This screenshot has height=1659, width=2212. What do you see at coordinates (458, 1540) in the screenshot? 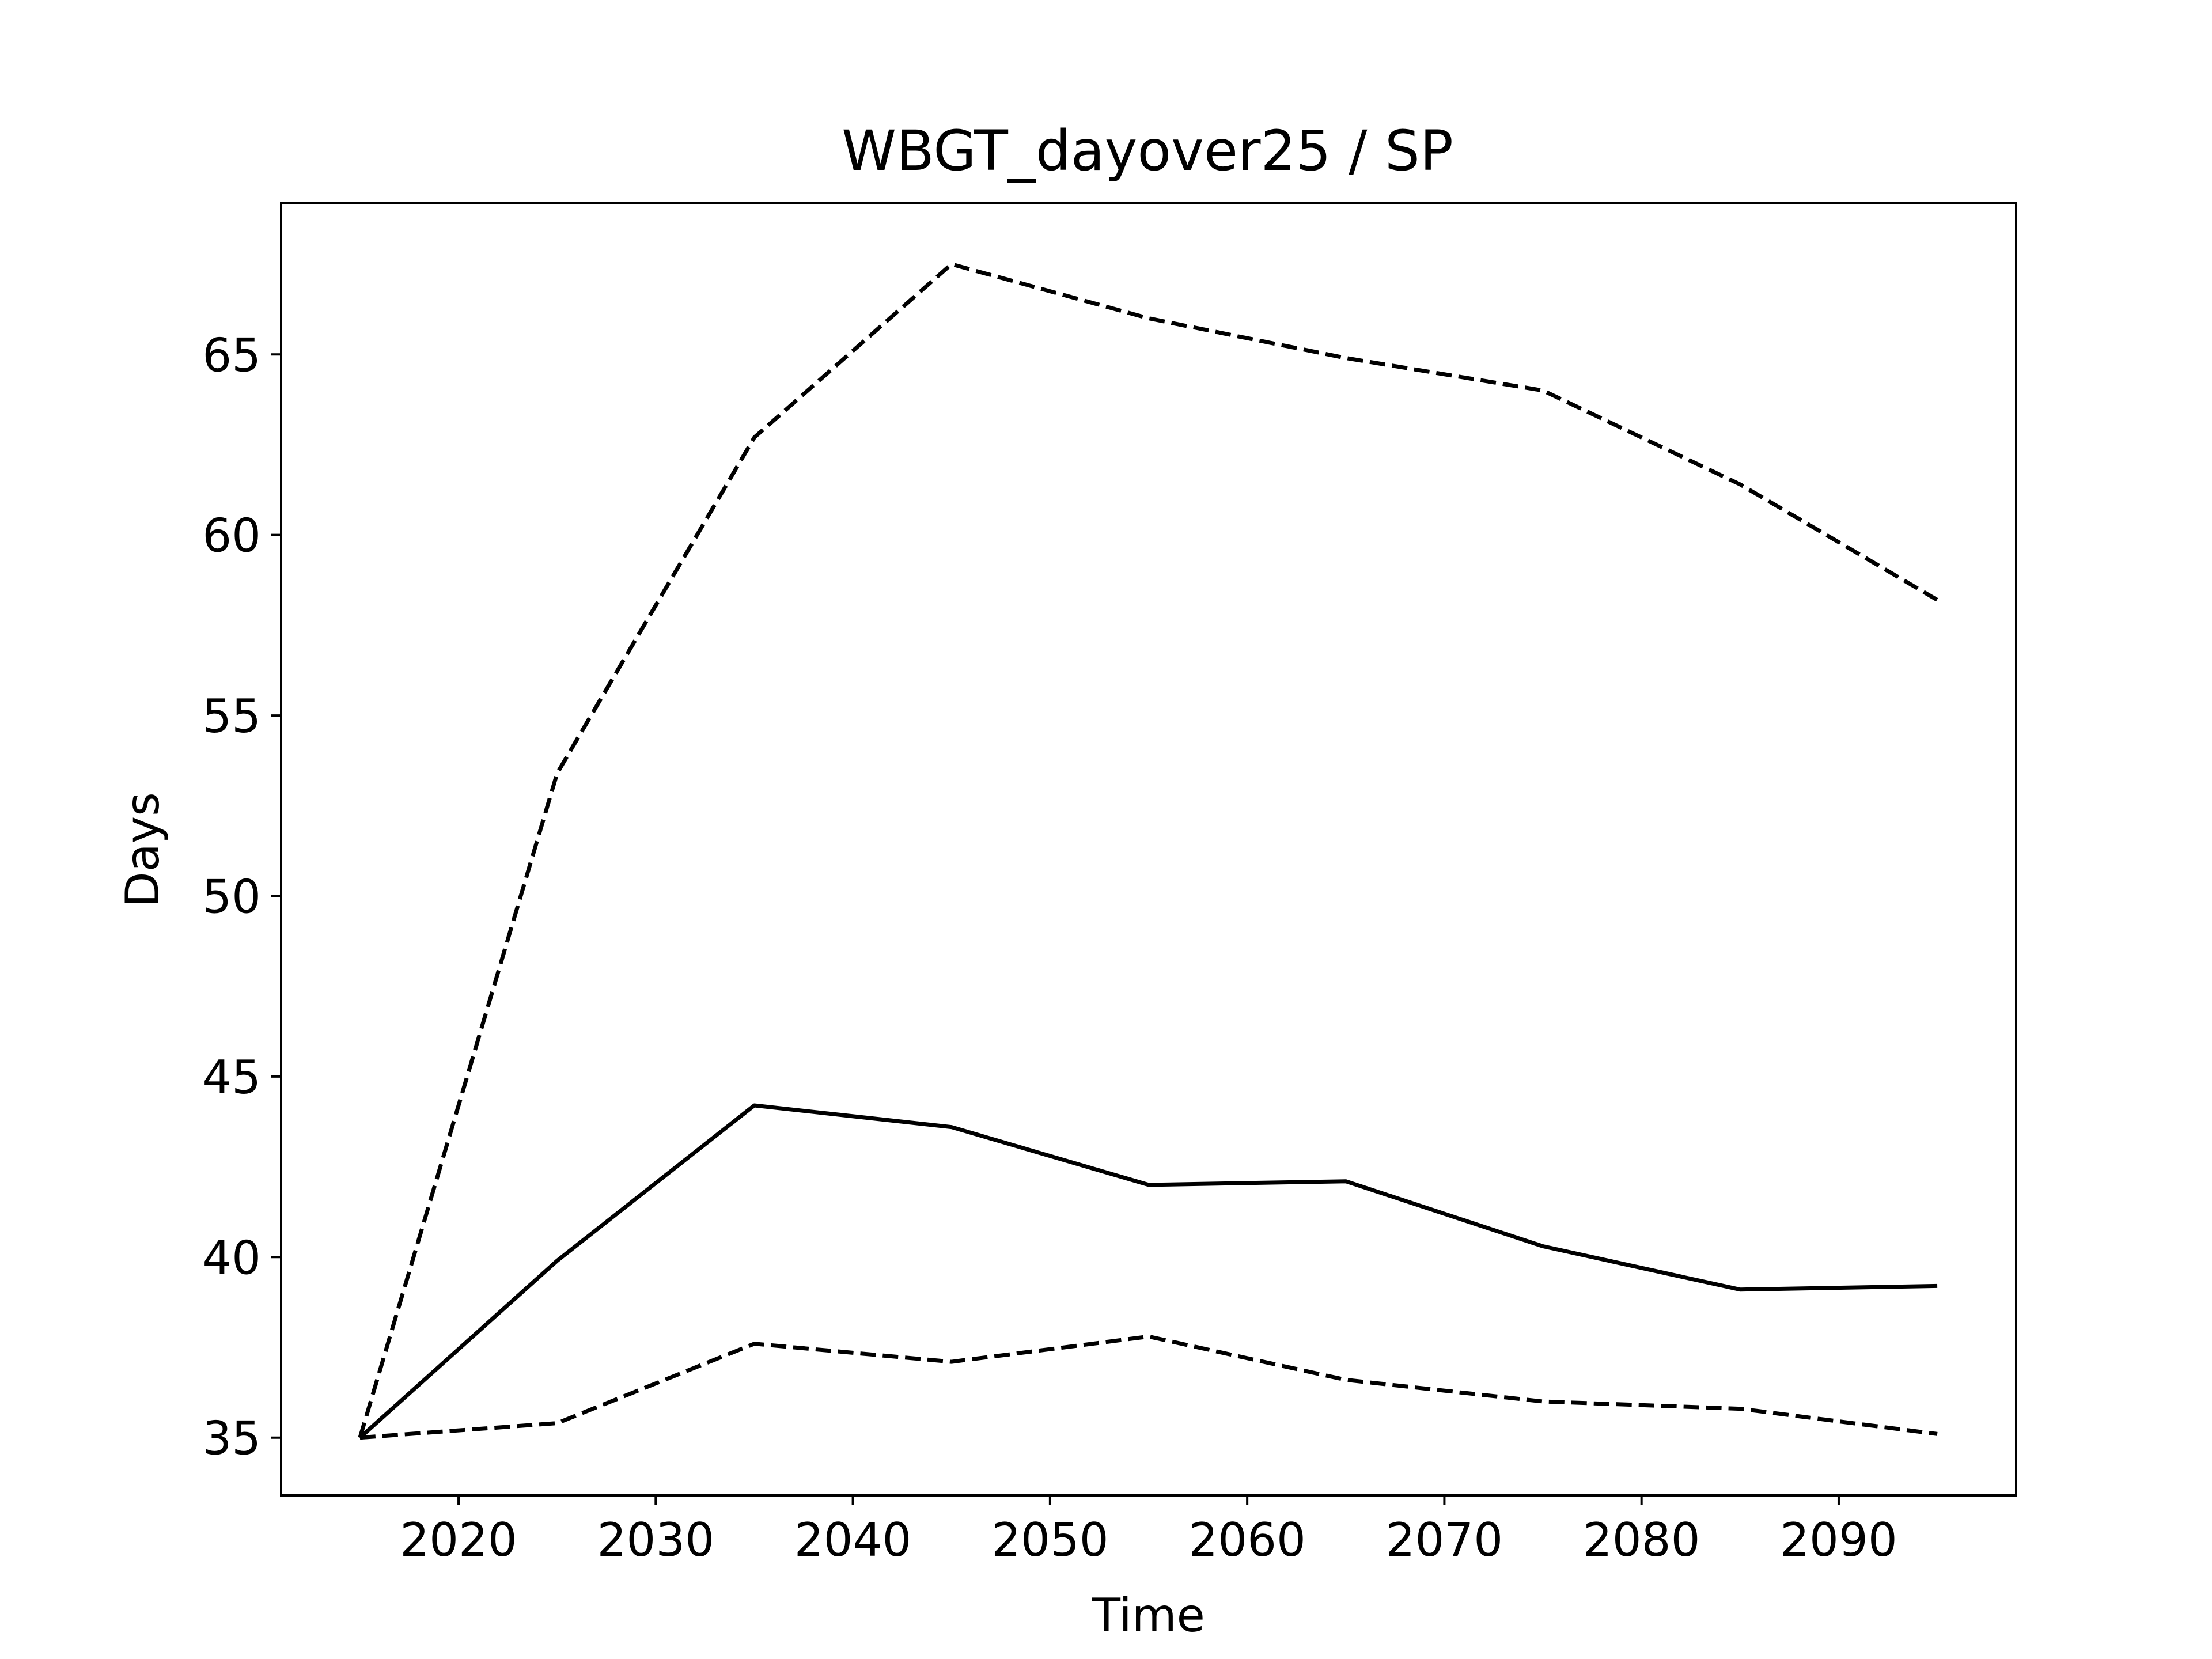
I see `x-tick-label: 2020` at bounding box center [458, 1540].